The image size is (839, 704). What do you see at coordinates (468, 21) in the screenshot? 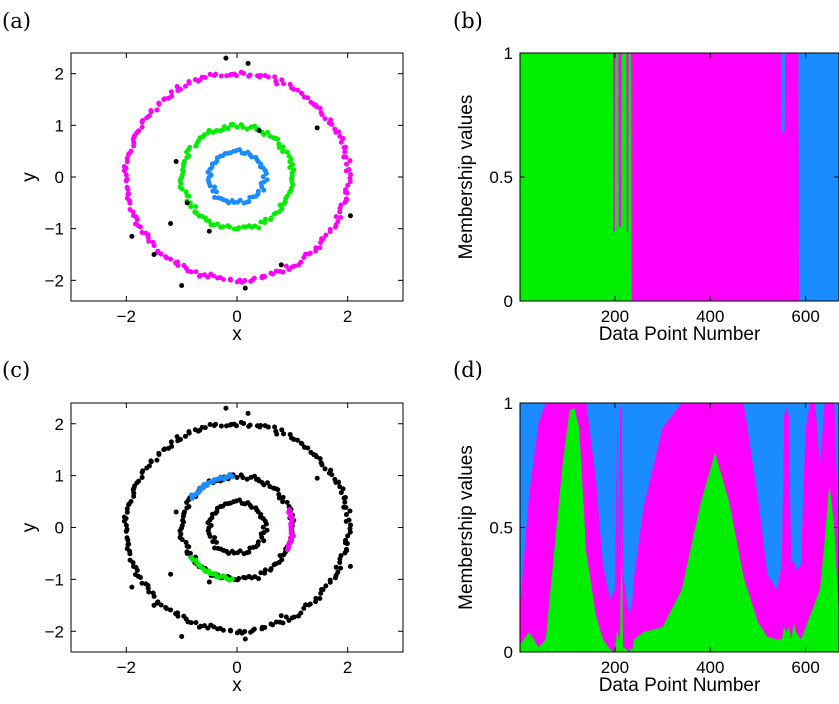
I see `panel-label-b: (b)` at bounding box center [468, 21].